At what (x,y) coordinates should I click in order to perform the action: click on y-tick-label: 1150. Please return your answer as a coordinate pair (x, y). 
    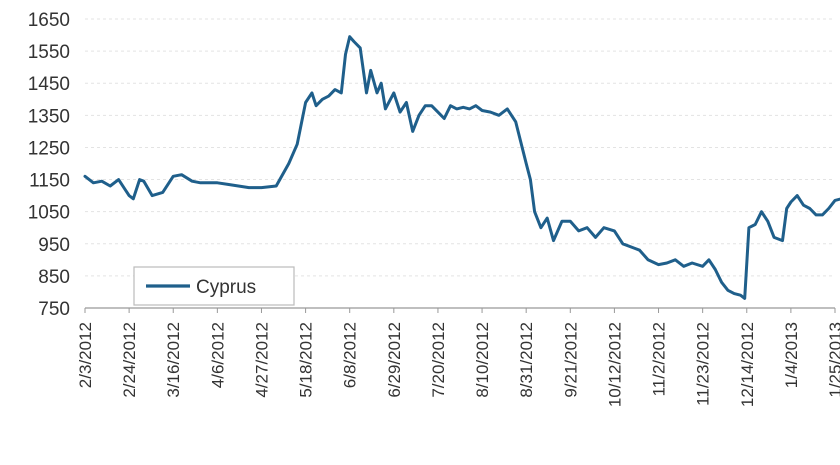
    Looking at the image, I should click on (49, 181).